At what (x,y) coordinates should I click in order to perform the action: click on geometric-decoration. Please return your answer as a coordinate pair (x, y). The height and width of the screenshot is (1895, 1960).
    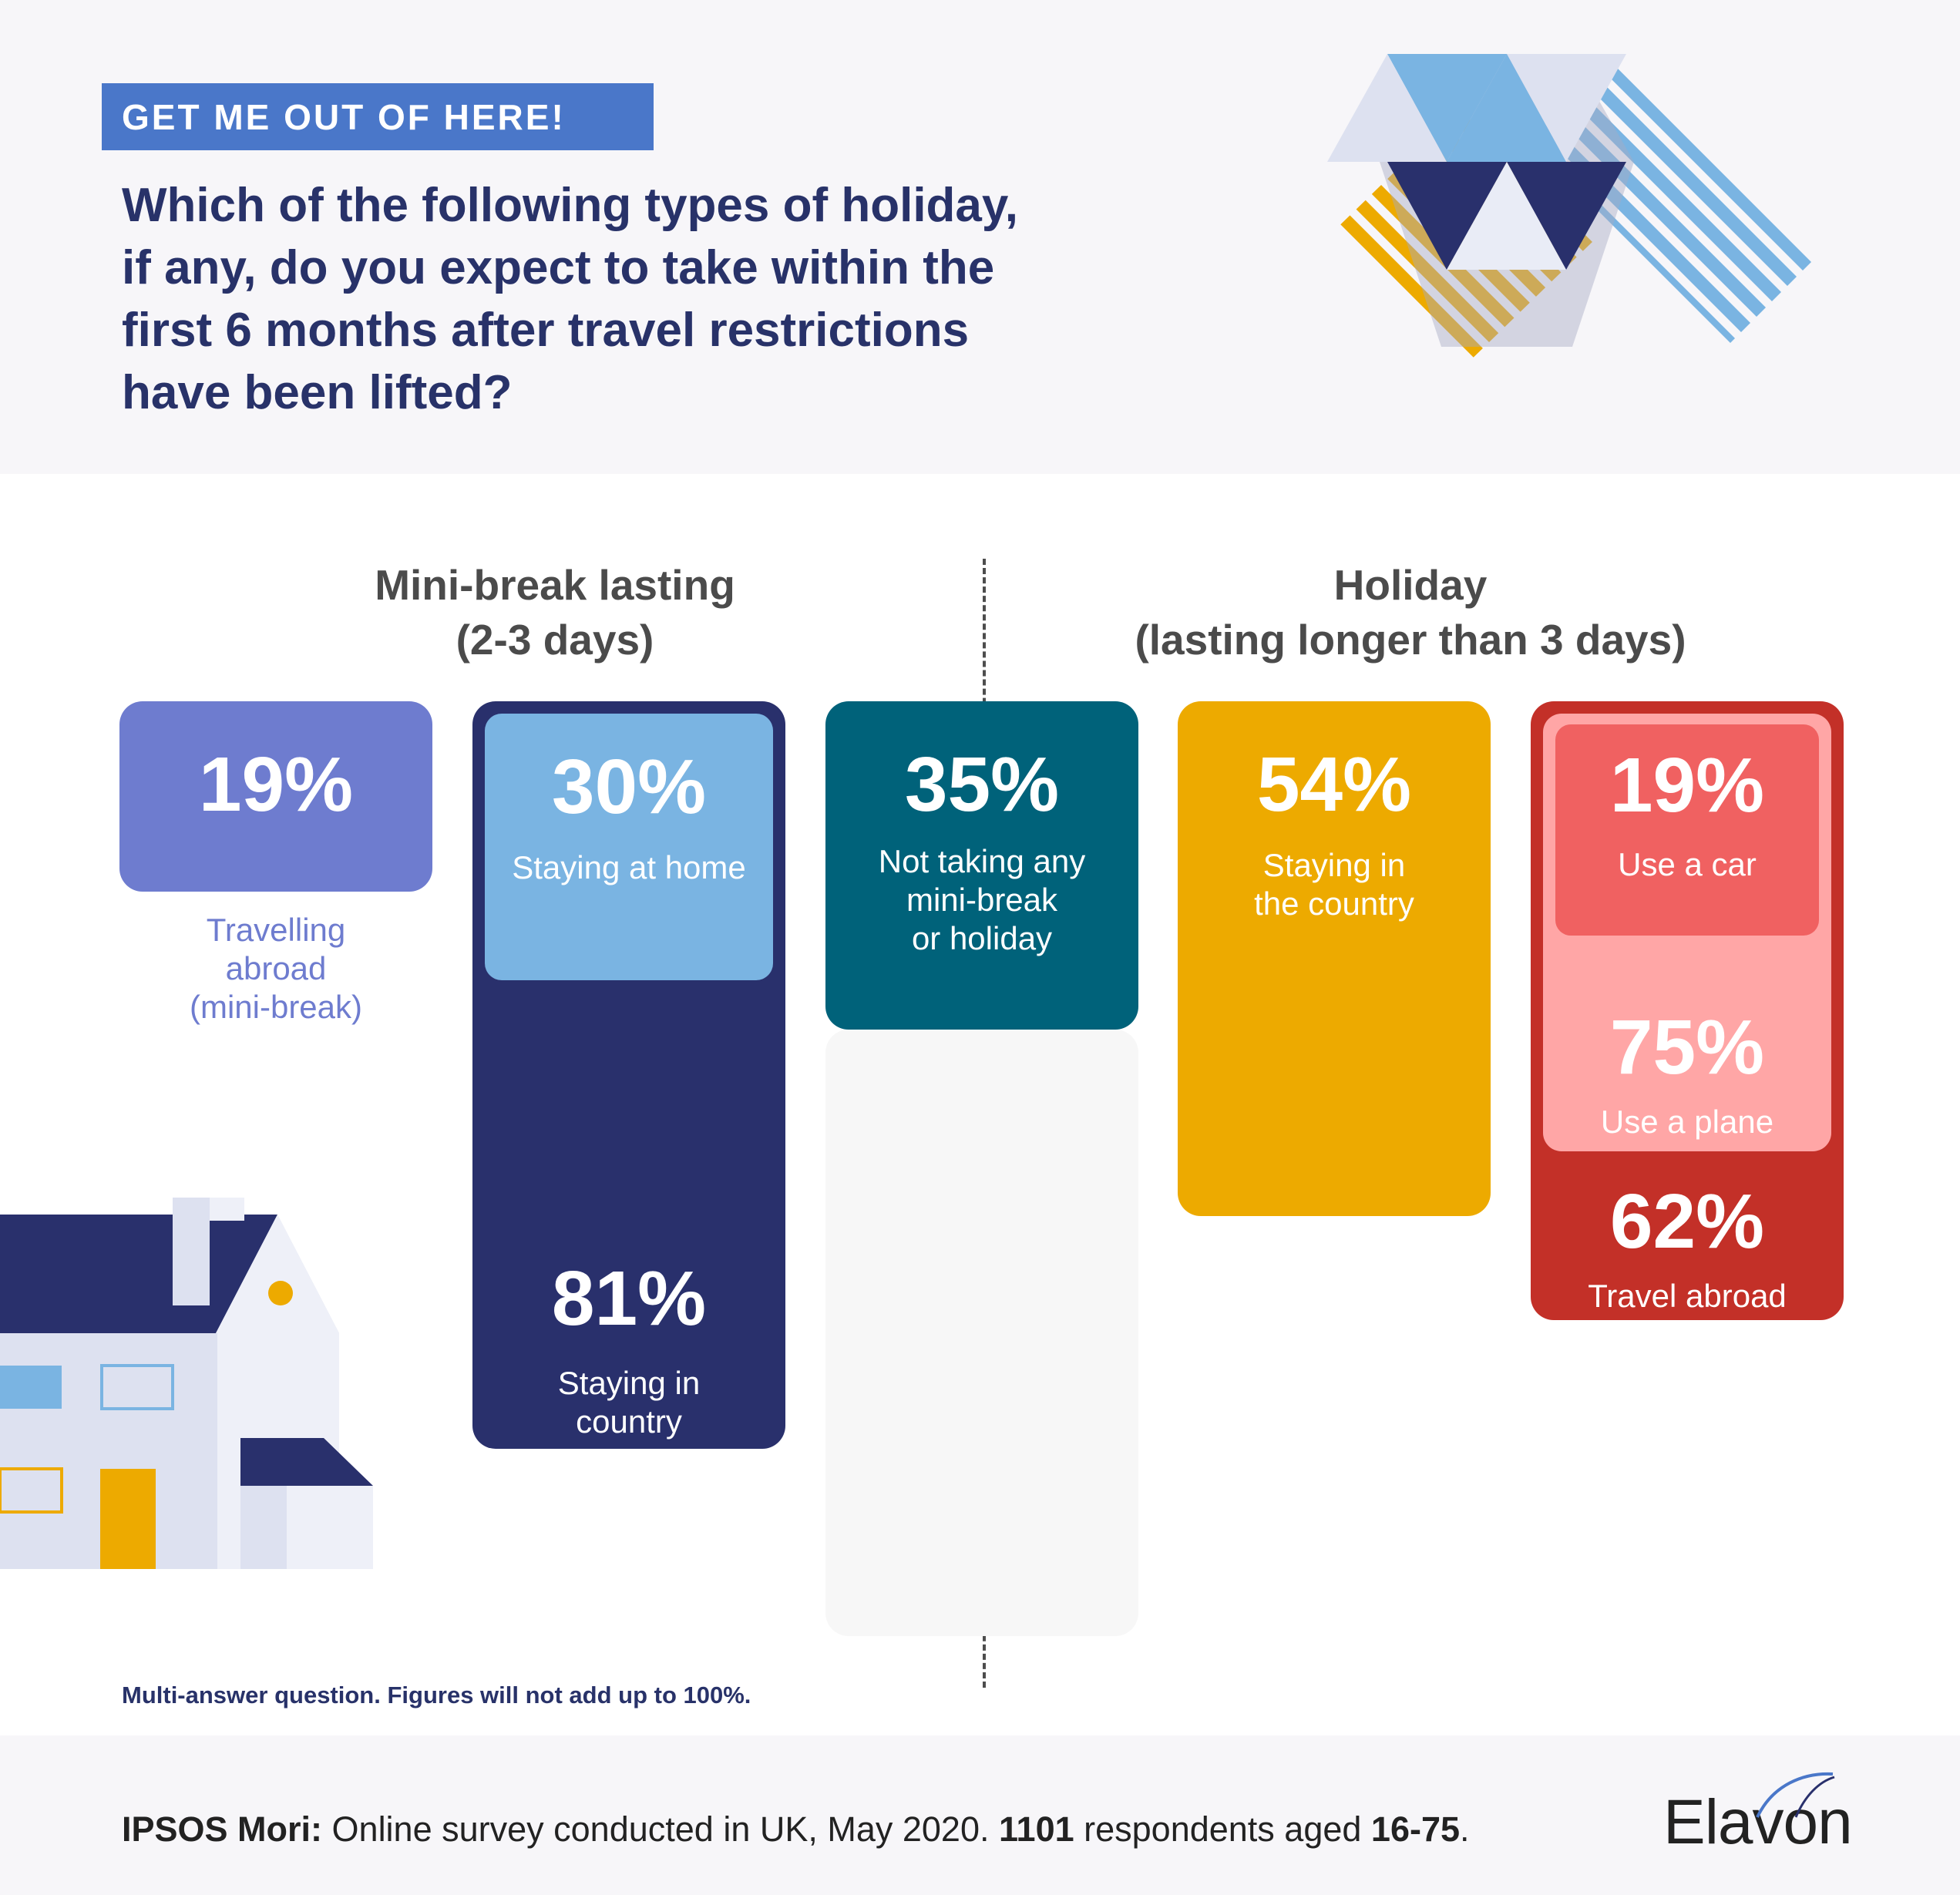
    Looking at the image, I should click on (1568, 212).